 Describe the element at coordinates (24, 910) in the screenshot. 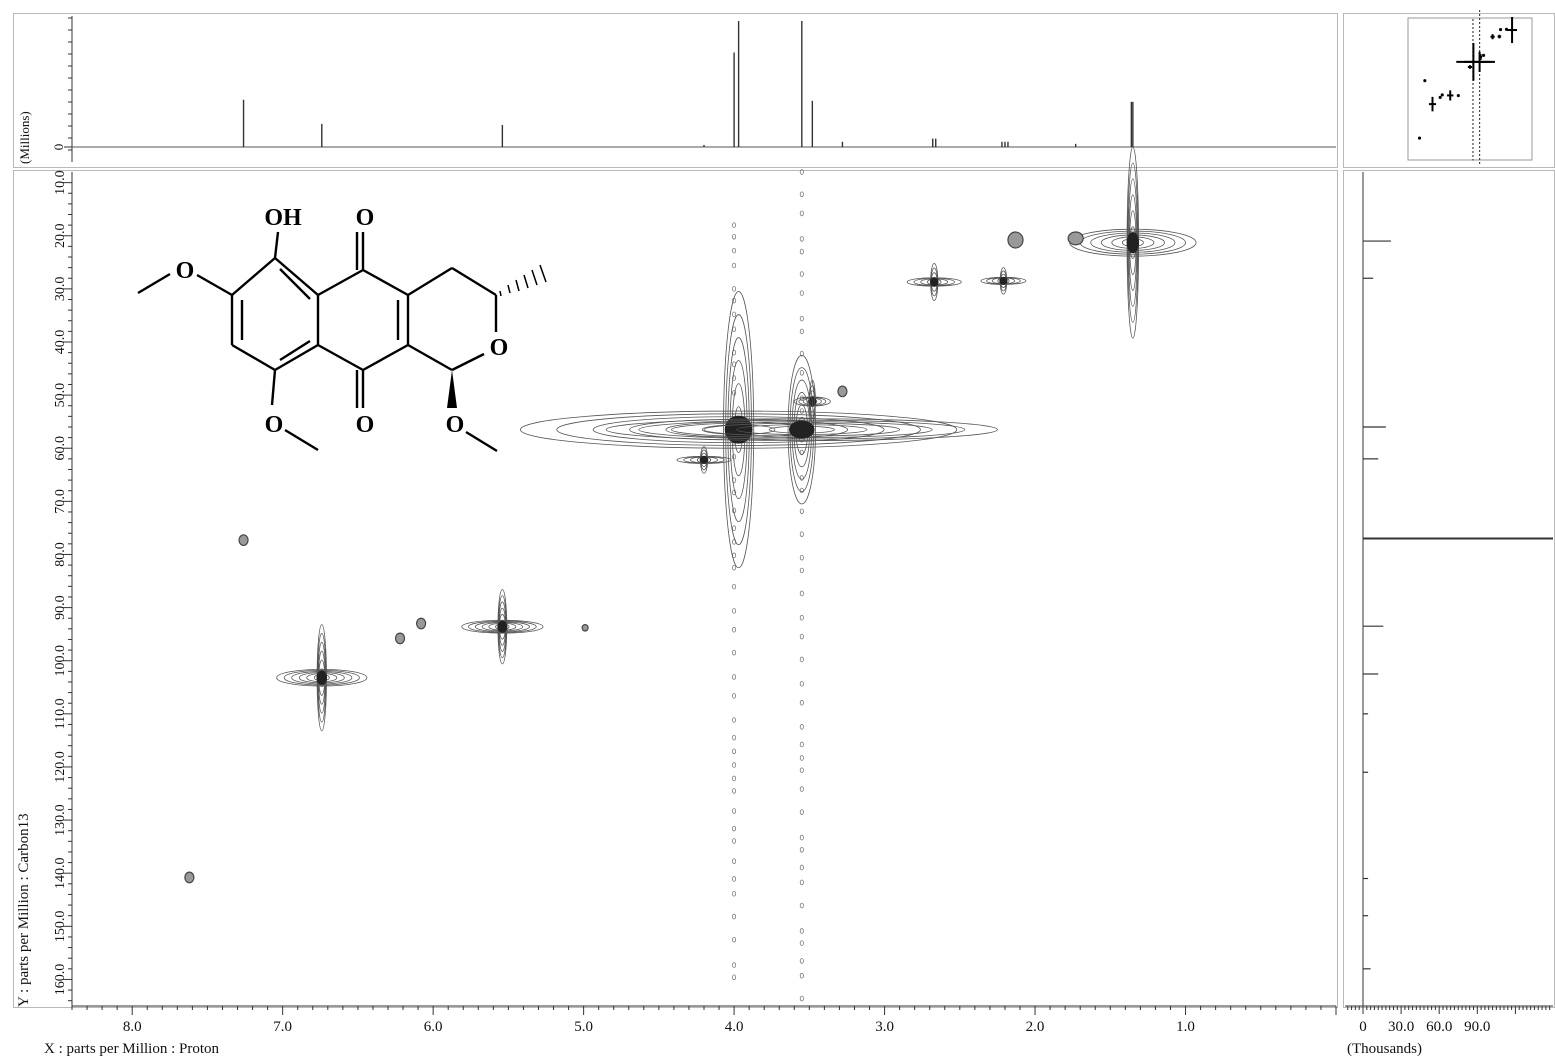

I see `y-axis-title: Y : parts per Million : Carbon13` at that location.